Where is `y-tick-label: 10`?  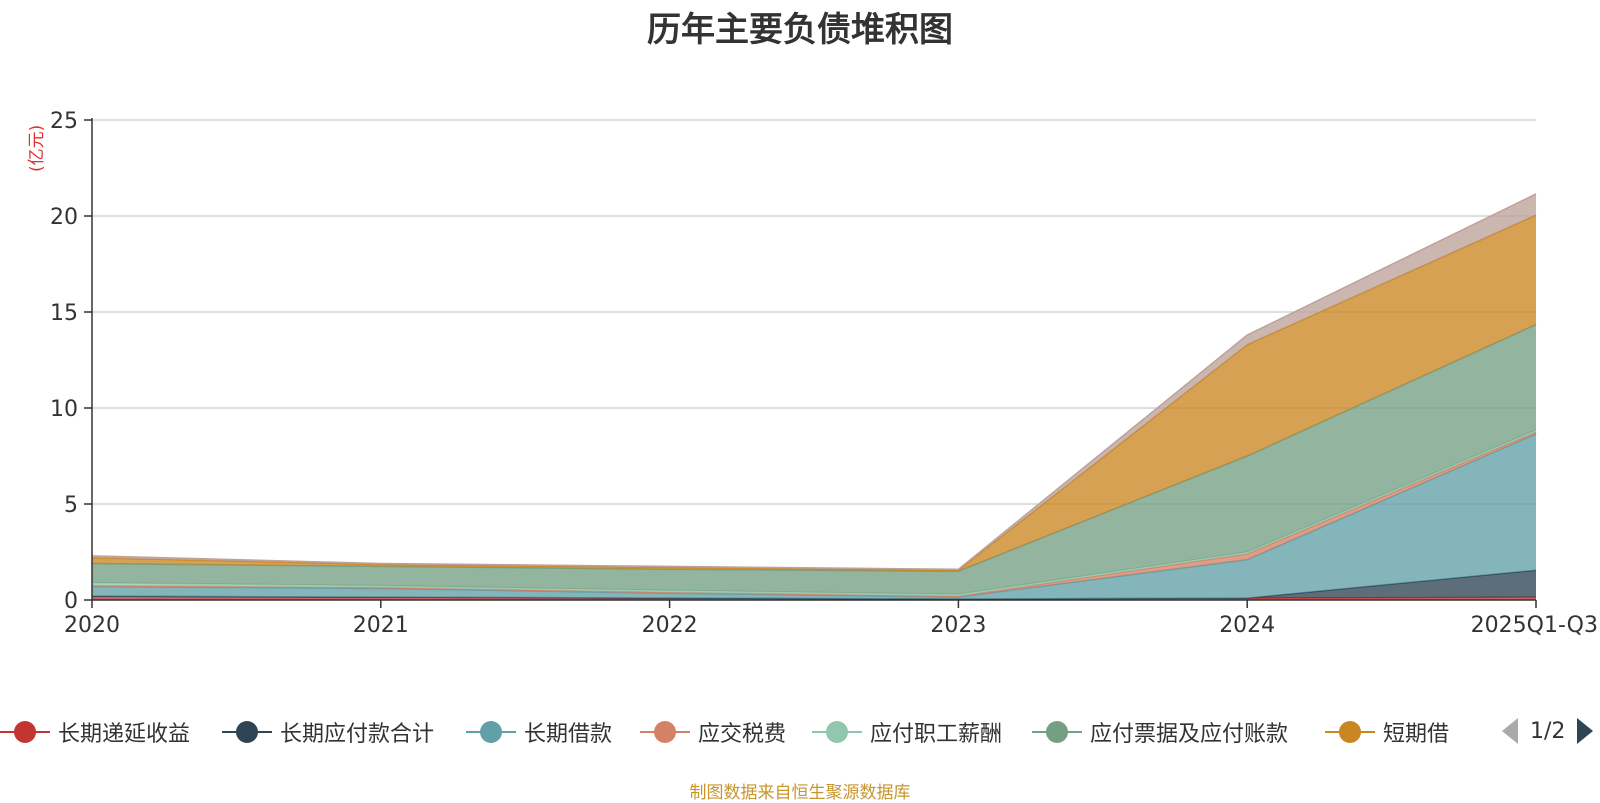 y-tick-label: 10 is located at coordinates (64, 409).